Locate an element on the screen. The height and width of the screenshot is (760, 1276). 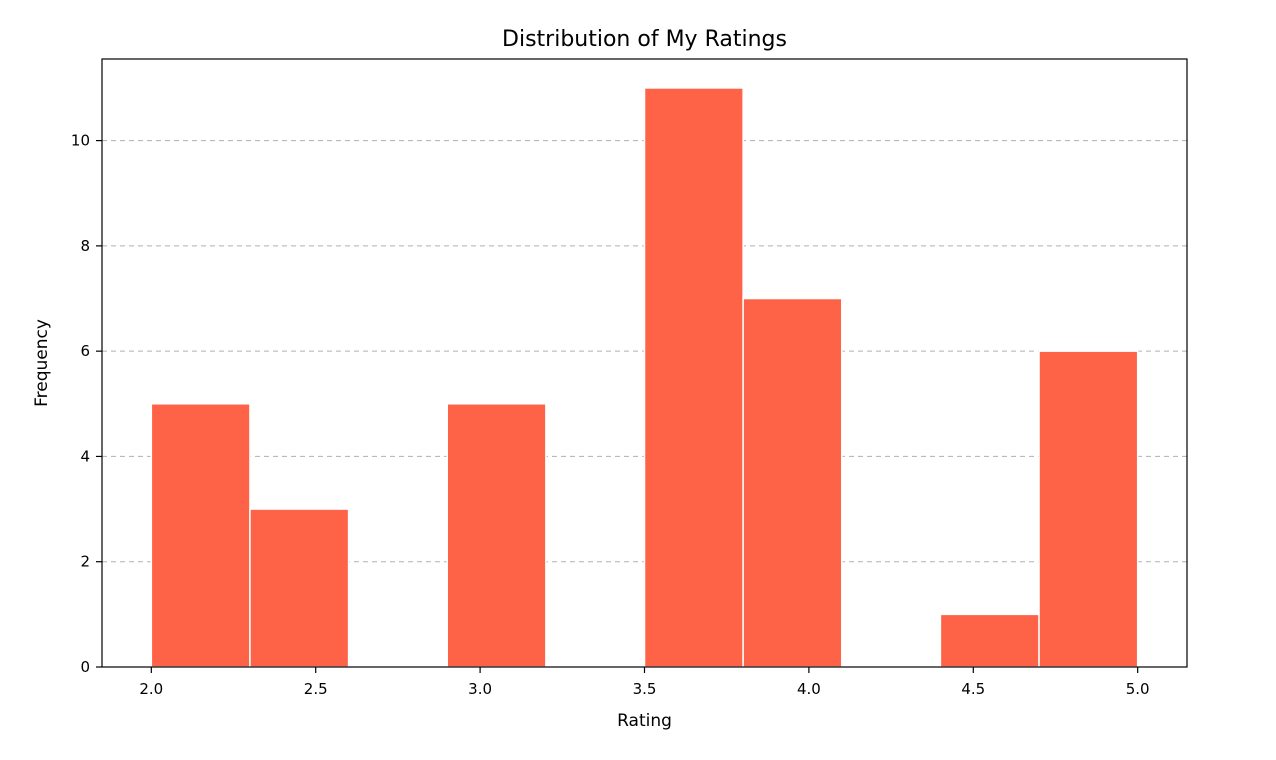
y-axis-label: Frequency is located at coordinates (42, 363).